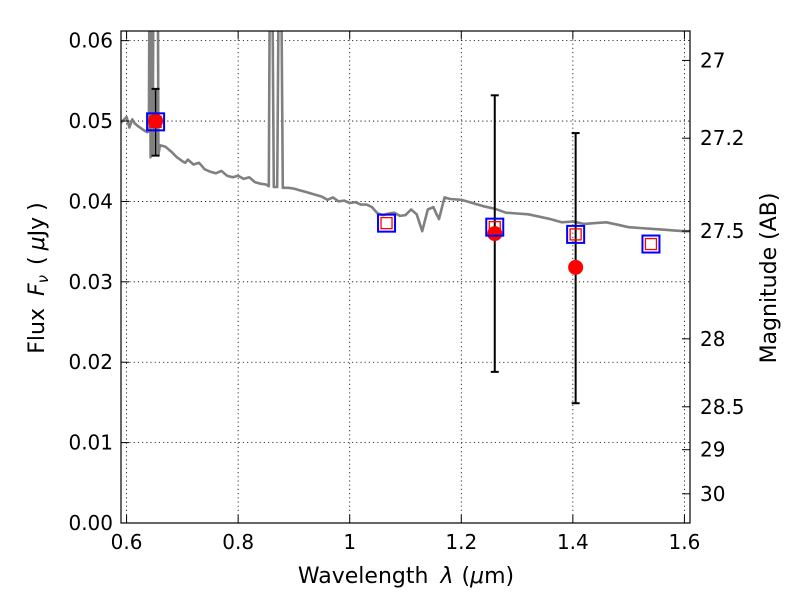 This screenshot has width=800, height=605. What do you see at coordinates (90, 201) in the screenshot?
I see `y-tick-label: 0.04` at bounding box center [90, 201].